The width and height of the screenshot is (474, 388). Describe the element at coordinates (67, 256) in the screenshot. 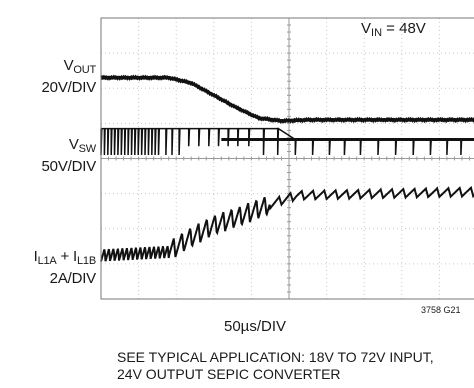

I see `il-label-mid: + I` at that location.